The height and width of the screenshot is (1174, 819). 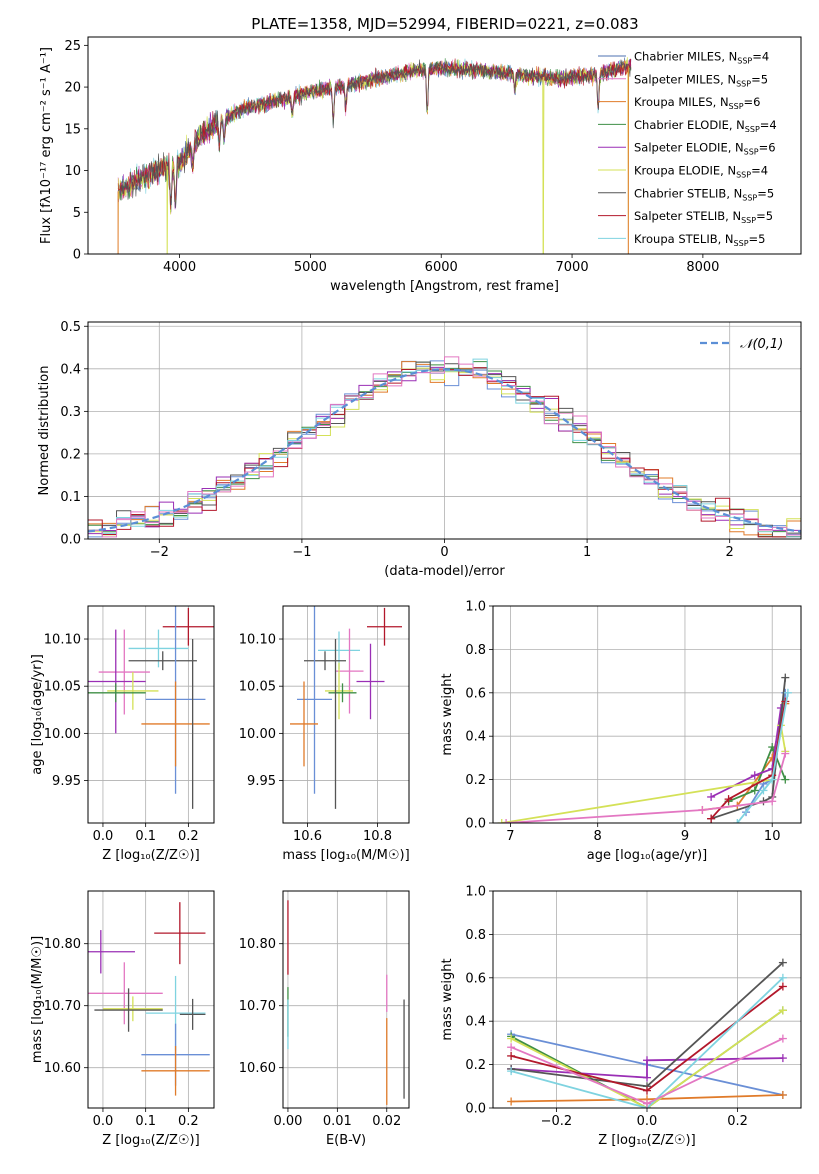 What do you see at coordinates (307, 836) in the screenshot?
I see `x-tick-label: 10.6` at bounding box center [307, 836].